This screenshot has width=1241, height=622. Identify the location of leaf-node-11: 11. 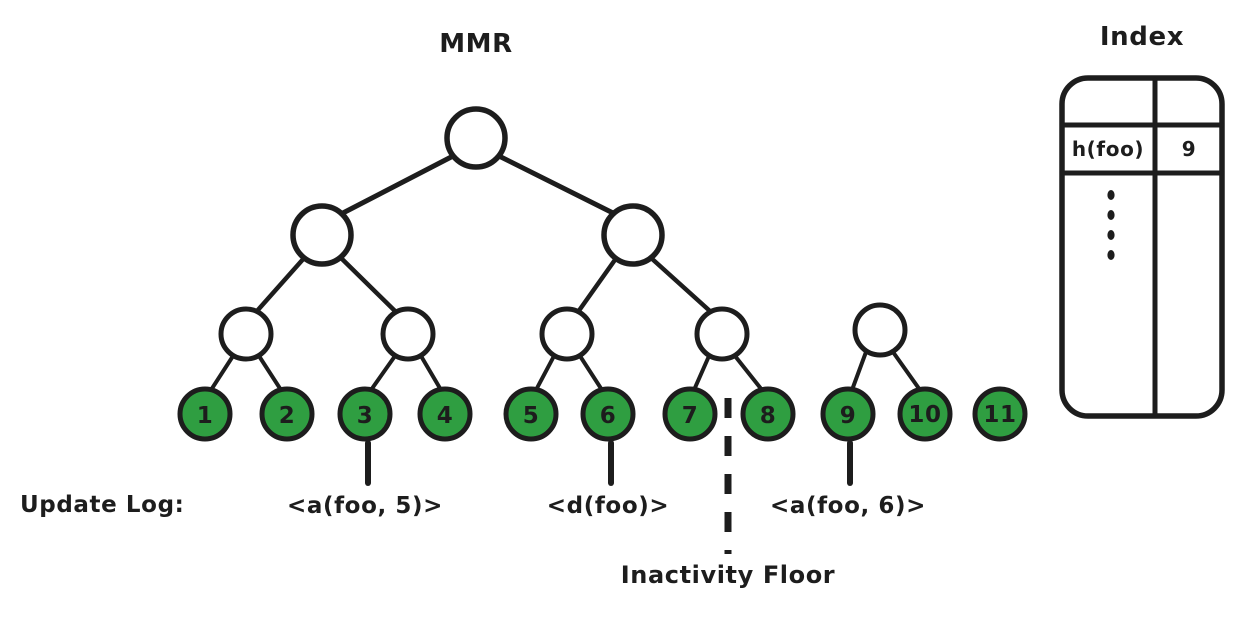
(1000, 414).